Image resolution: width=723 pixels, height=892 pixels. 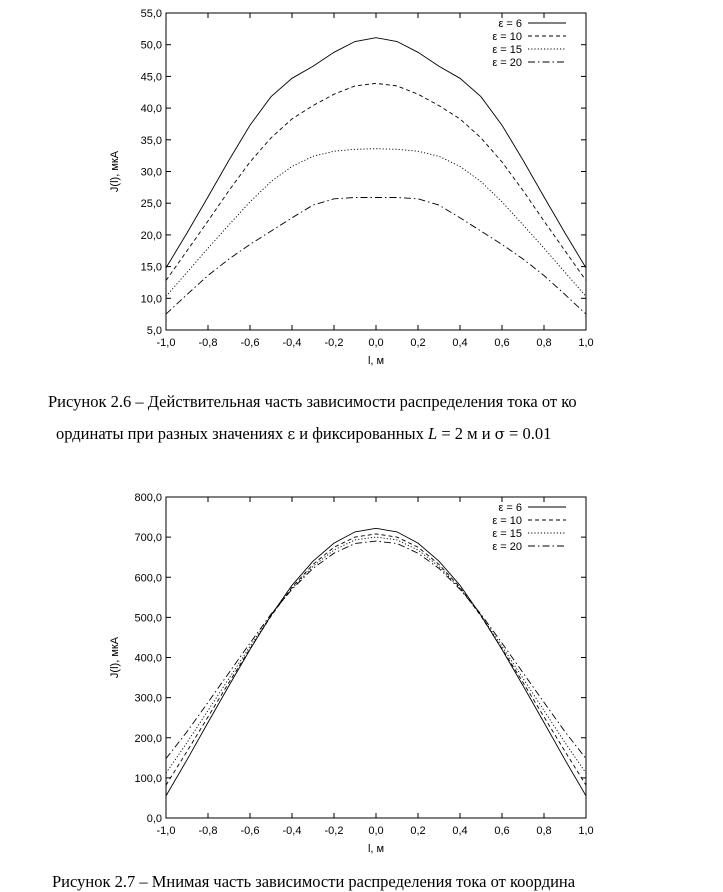 I want to click on y-tick-label: 15,0, so click(x=151, y=268).